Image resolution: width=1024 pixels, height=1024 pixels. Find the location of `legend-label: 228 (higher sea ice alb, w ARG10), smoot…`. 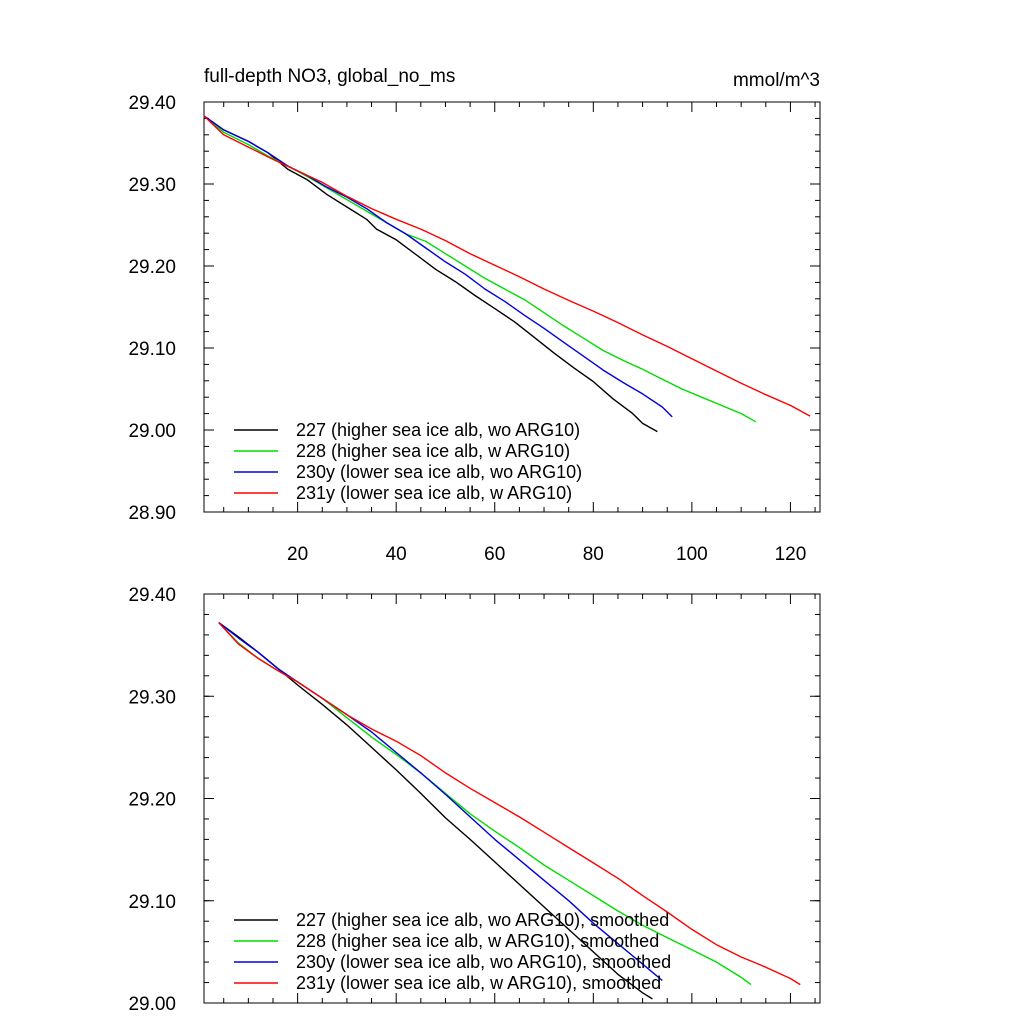

legend-label: 228 (higher sea ice alb, w ARG10), smoot… is located at coordinates (477, 941).